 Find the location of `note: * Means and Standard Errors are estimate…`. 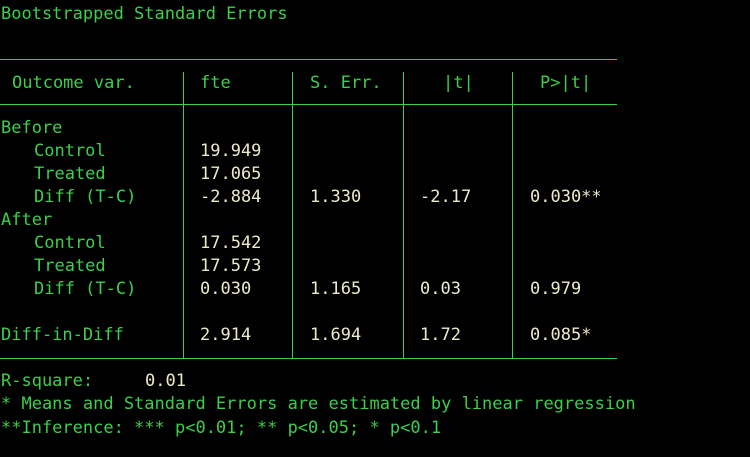

note: * Means and Standard Errors are estimate… is located at coordinates (318, 404).